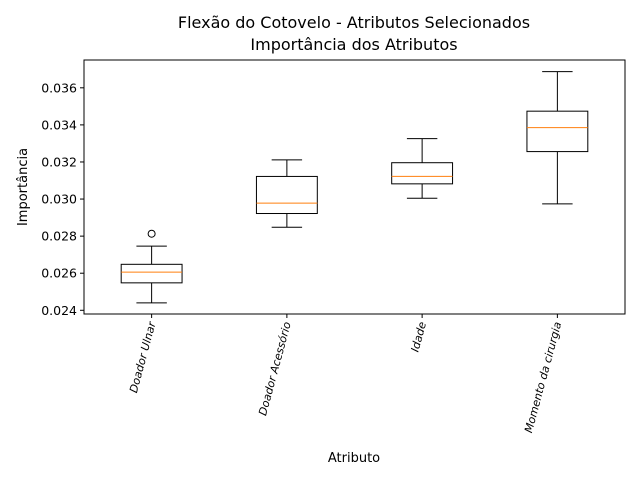 This screenshot has width=640, height=480. What do you see at coordinates (59, 236) in the screenshot?
I see `y-tick-label: 0.028` at bounding box center [59, 236].